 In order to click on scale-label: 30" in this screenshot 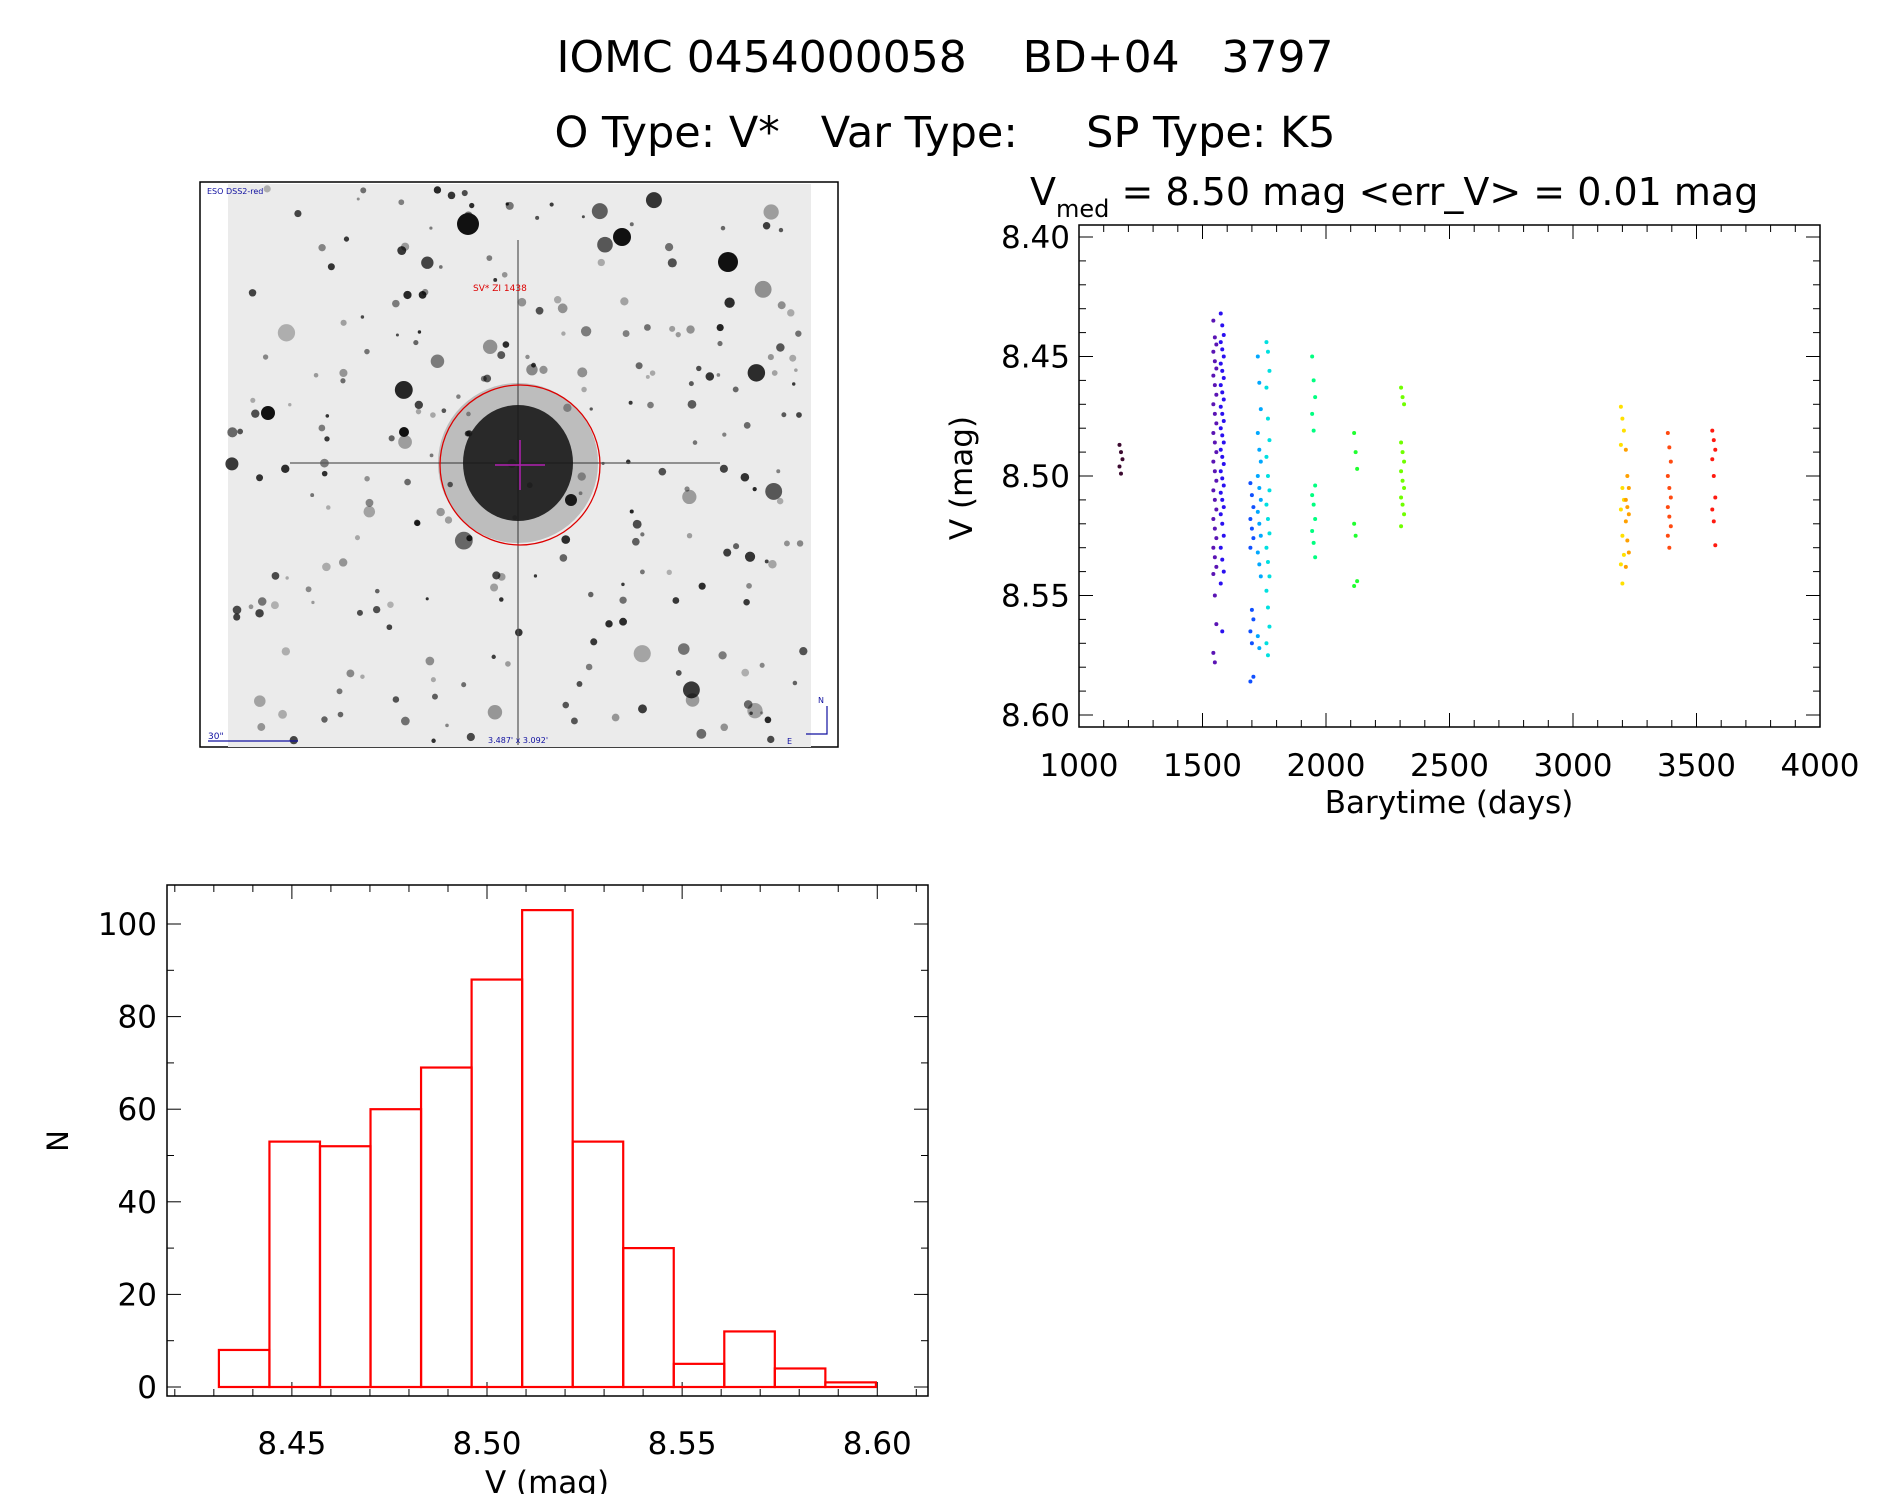, I will do `click(216, 737)`.